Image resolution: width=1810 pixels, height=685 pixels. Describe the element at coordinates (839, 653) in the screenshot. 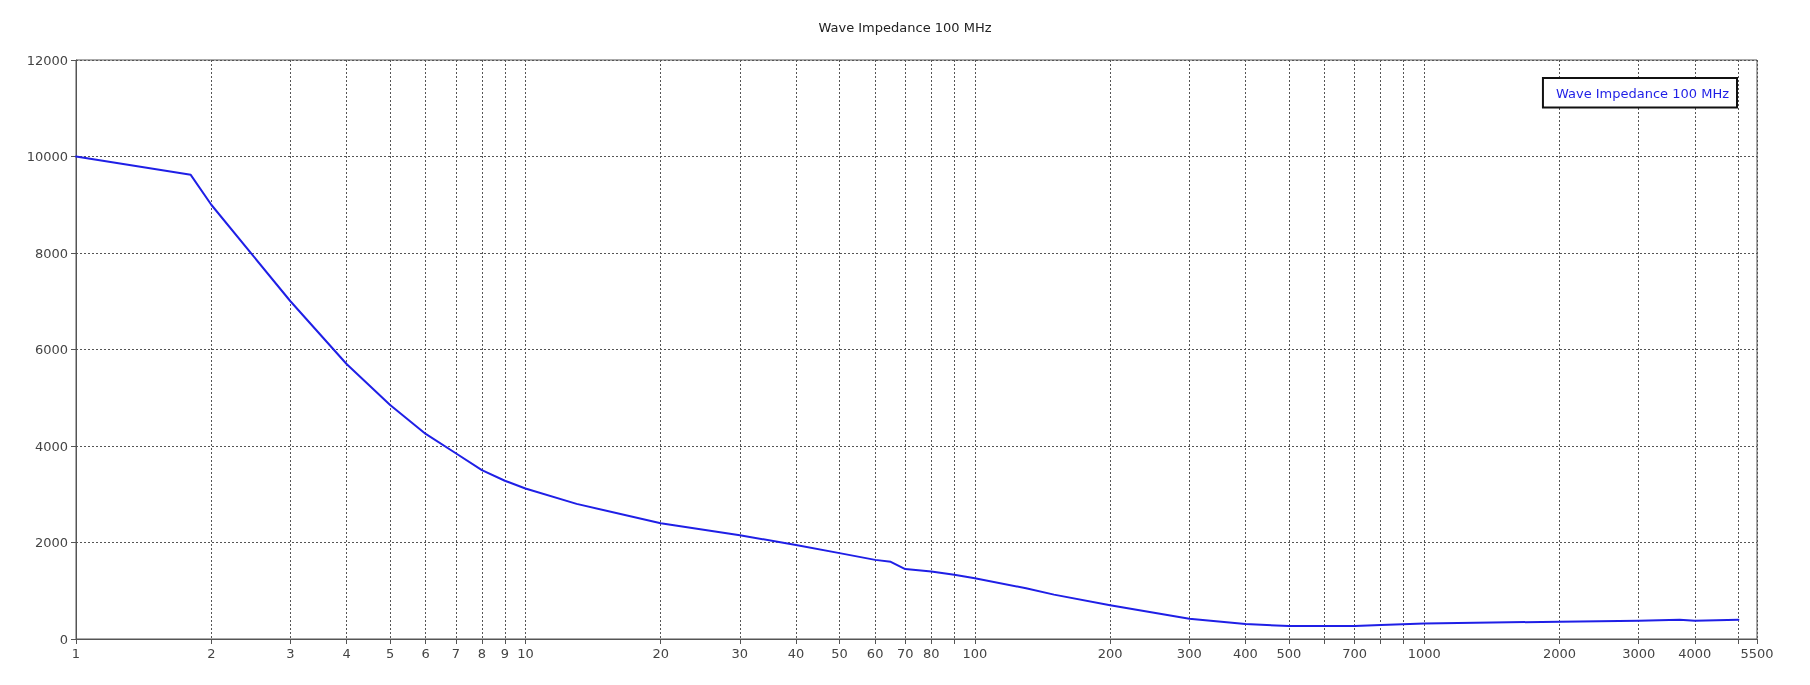

I see `x-tick-label: 50` at that location.